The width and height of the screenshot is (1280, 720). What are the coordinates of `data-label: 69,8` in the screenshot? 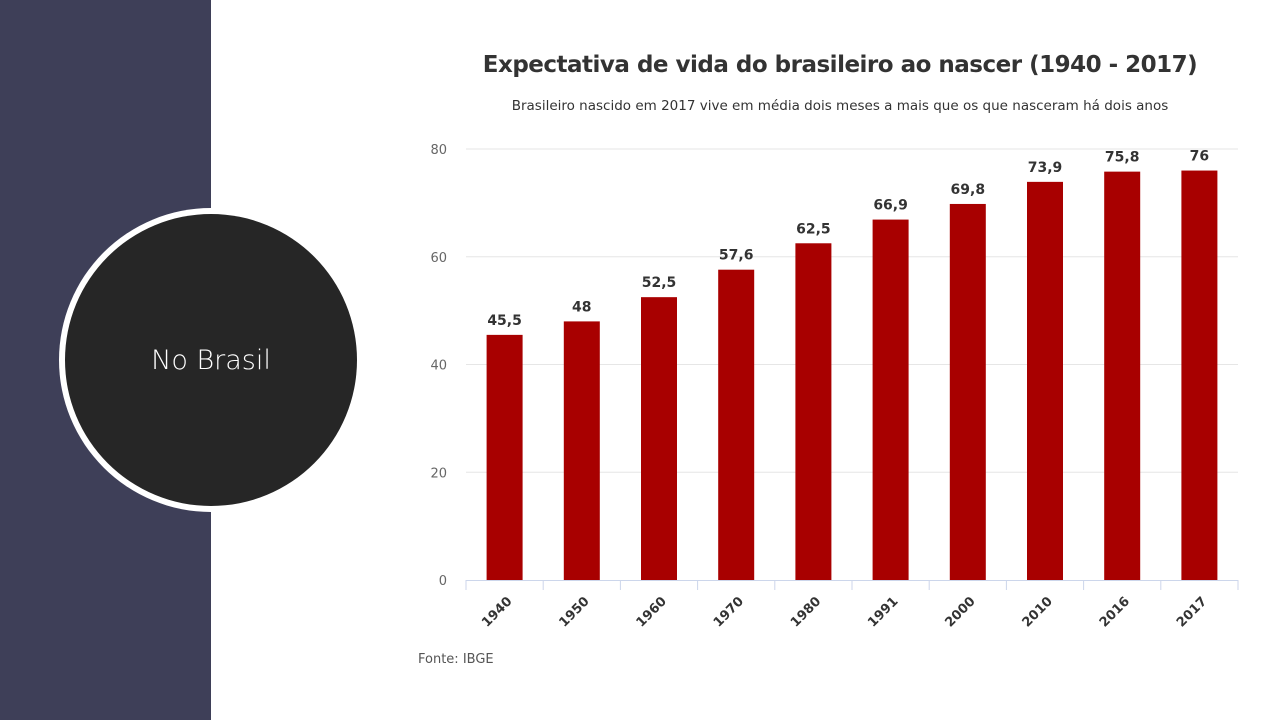 It's located at (968, 190).